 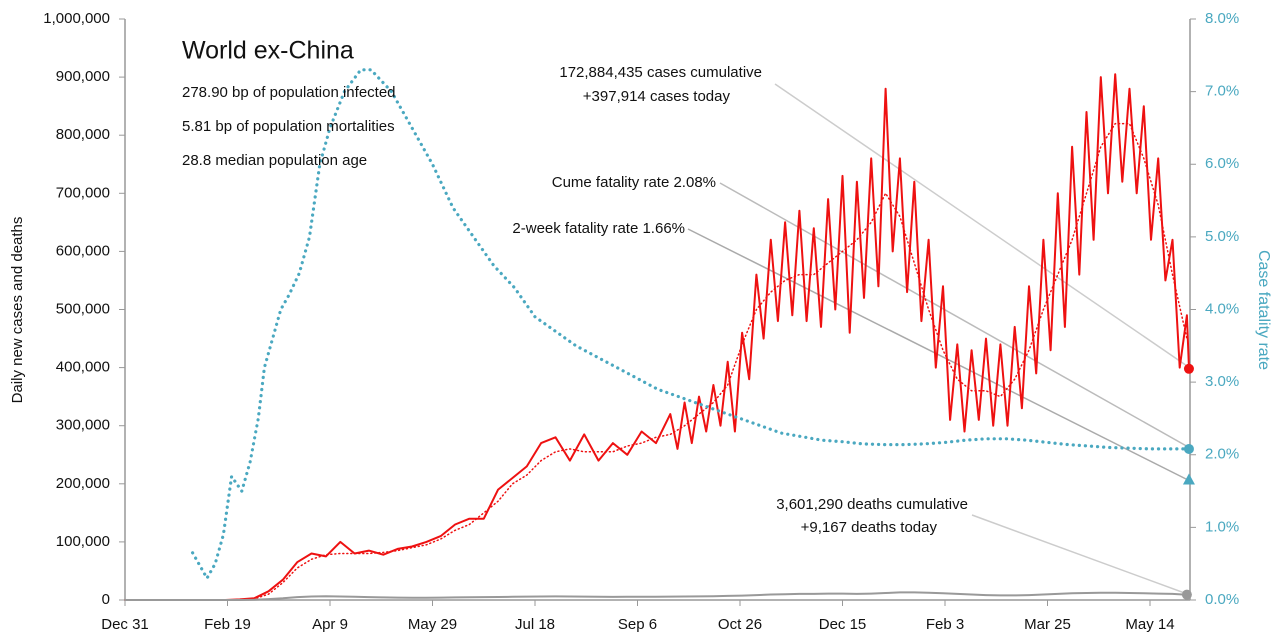 I want to click on annotation: 2-week fatality rate 1.66%, so click(x=598, y=228).